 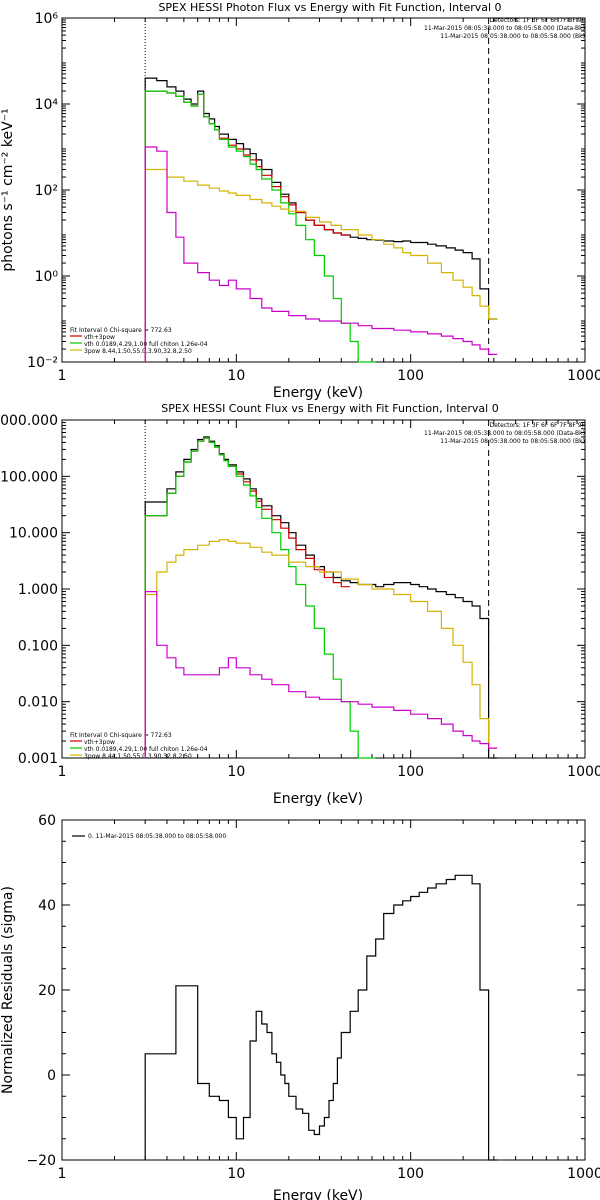 What do you see at coordinates (47, 991) in the screenshot?
I see `y-tick-label: 20` at bounding box center [47, 991].